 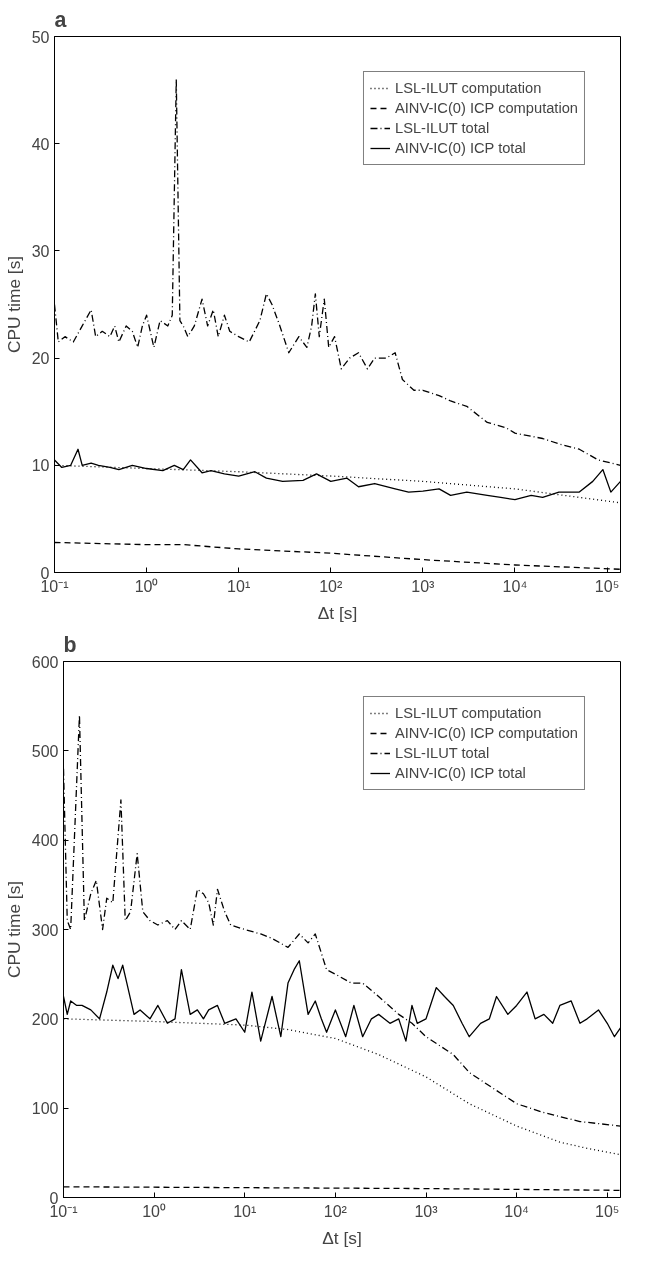 What do you see at coordinates (40, 37) in the screenshot?
I see `y-tick-label: 50` at bounding box center [40, 37].